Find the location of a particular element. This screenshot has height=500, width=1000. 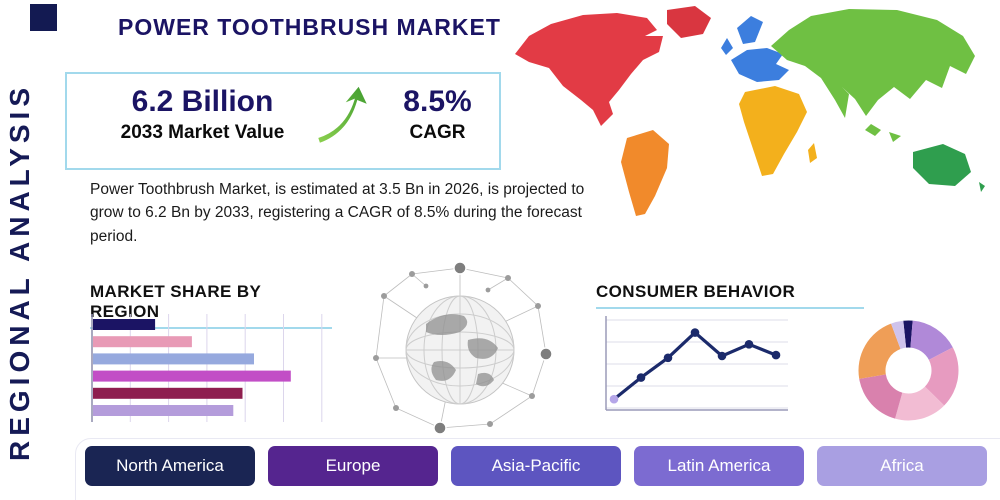

cagr-block: 8.5% CAGR is located at coordinates (437, 115).